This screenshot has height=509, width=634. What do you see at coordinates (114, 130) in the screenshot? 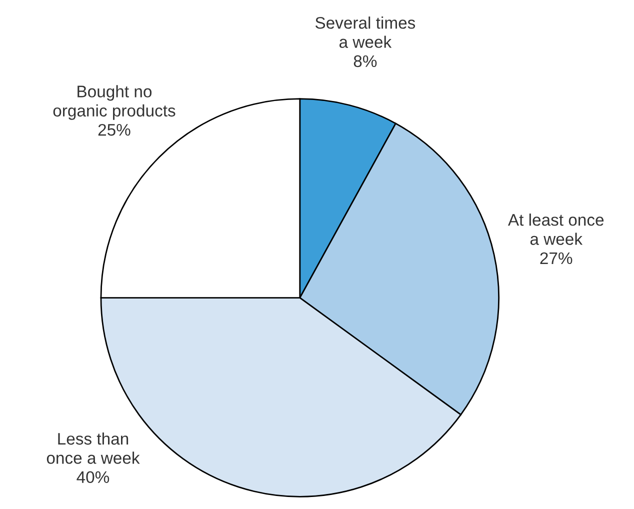
I see `data-label: 25%` at bounding box center [114, 130].